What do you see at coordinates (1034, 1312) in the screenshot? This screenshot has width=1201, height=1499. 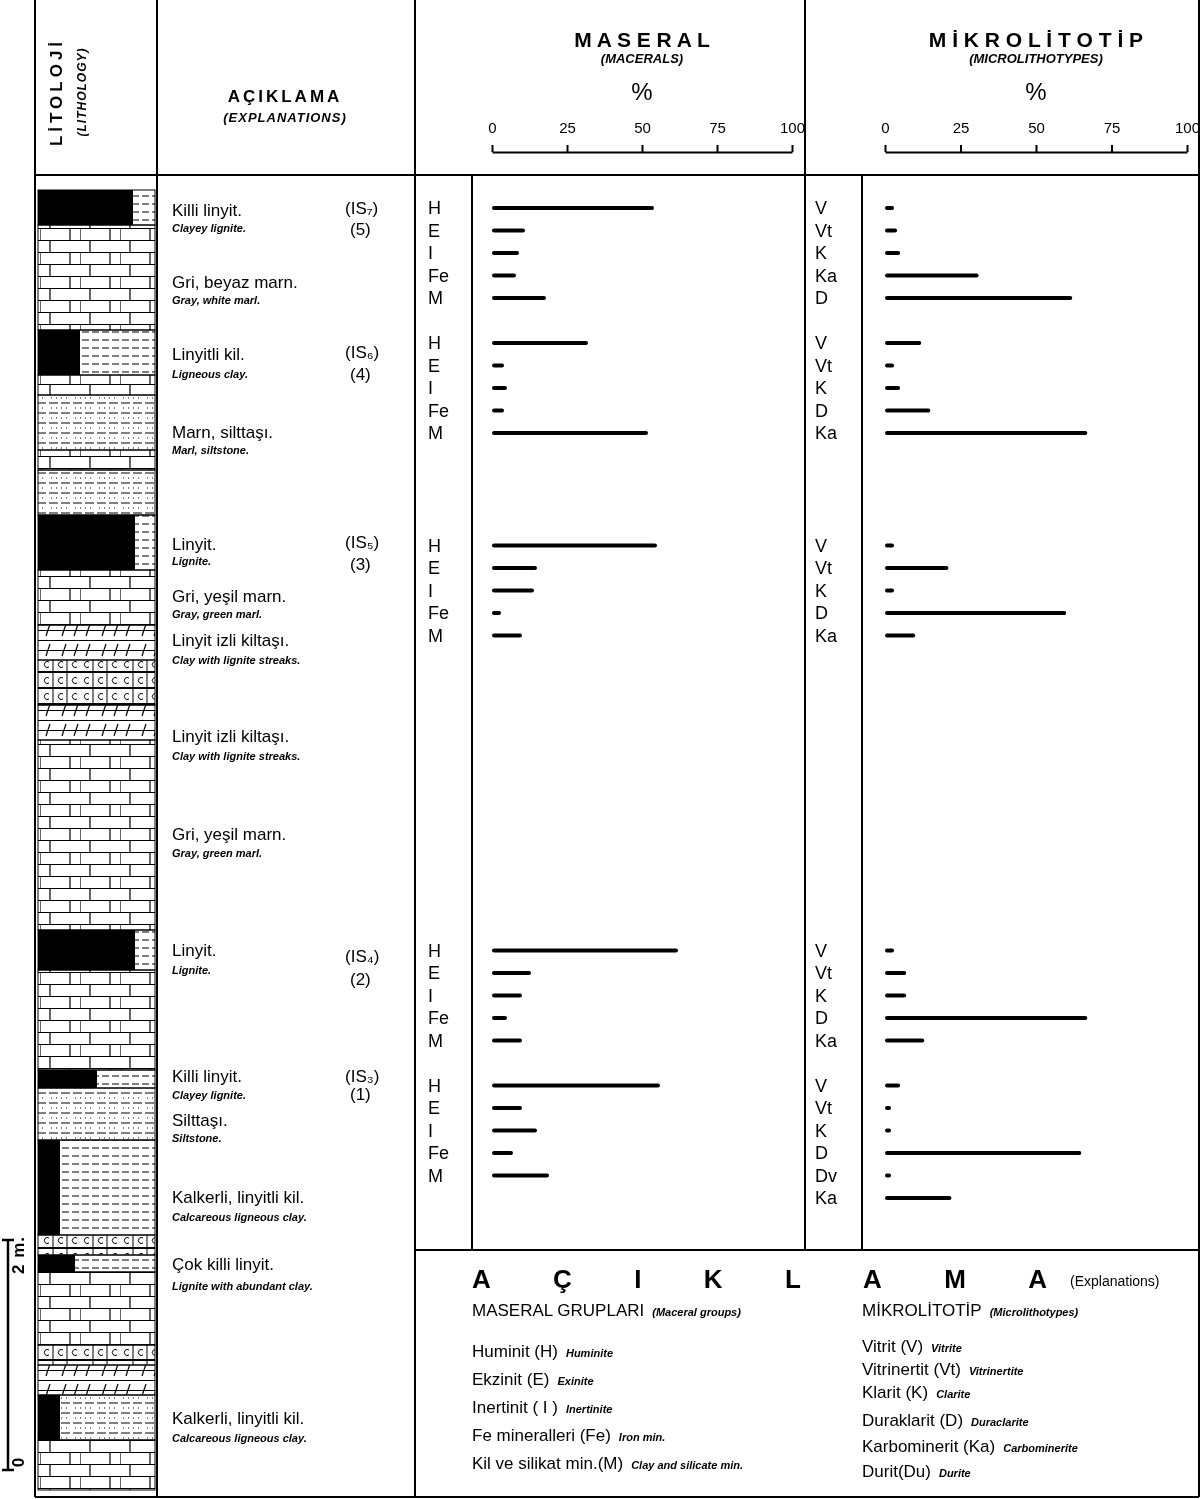 I see `text: (Microlithotypes)` at bounding box center [1034, 1312].